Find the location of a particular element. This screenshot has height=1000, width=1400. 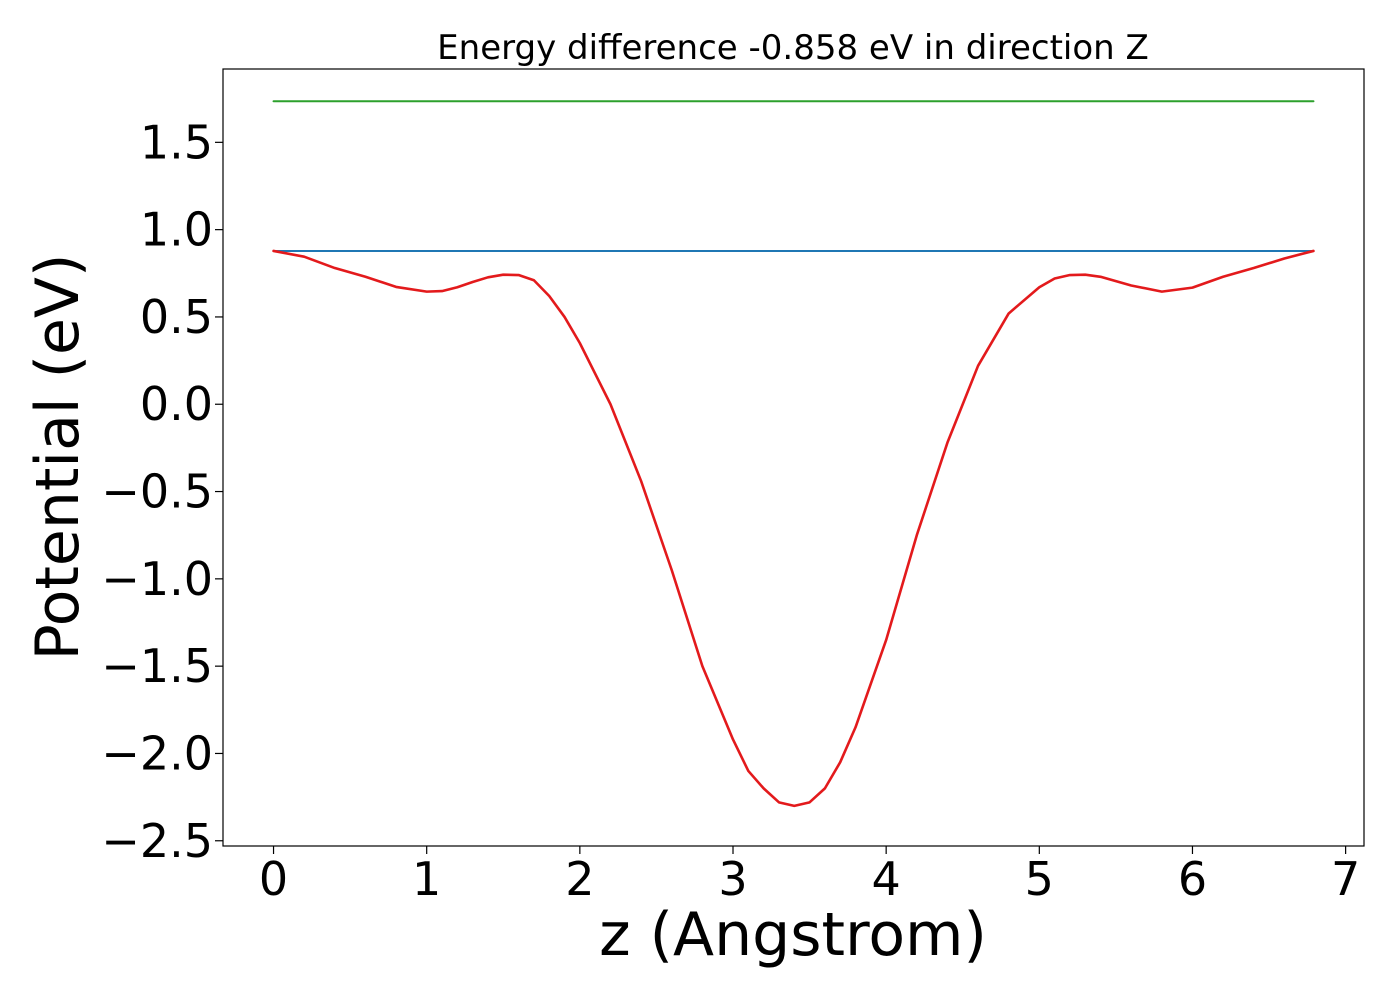

y-tick-label: 1.0 is located at coordinates (176, 230).